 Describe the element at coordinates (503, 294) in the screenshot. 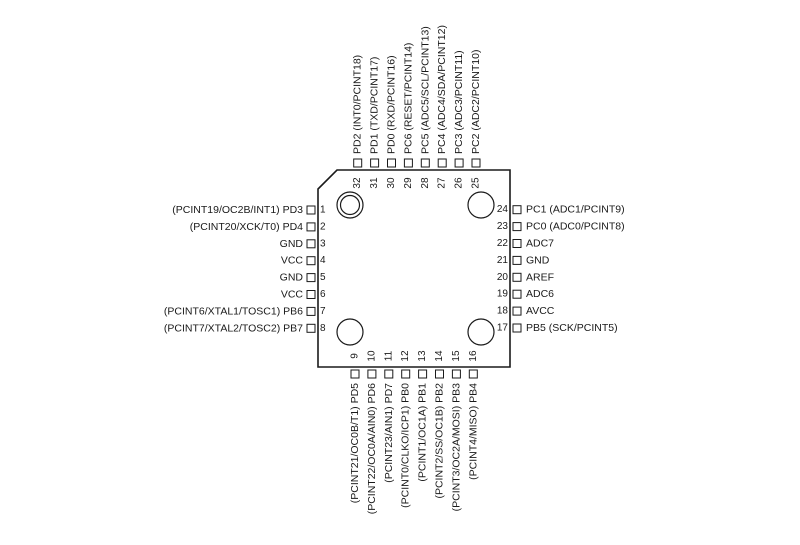

I see `pin-number-19: 19` at that location.